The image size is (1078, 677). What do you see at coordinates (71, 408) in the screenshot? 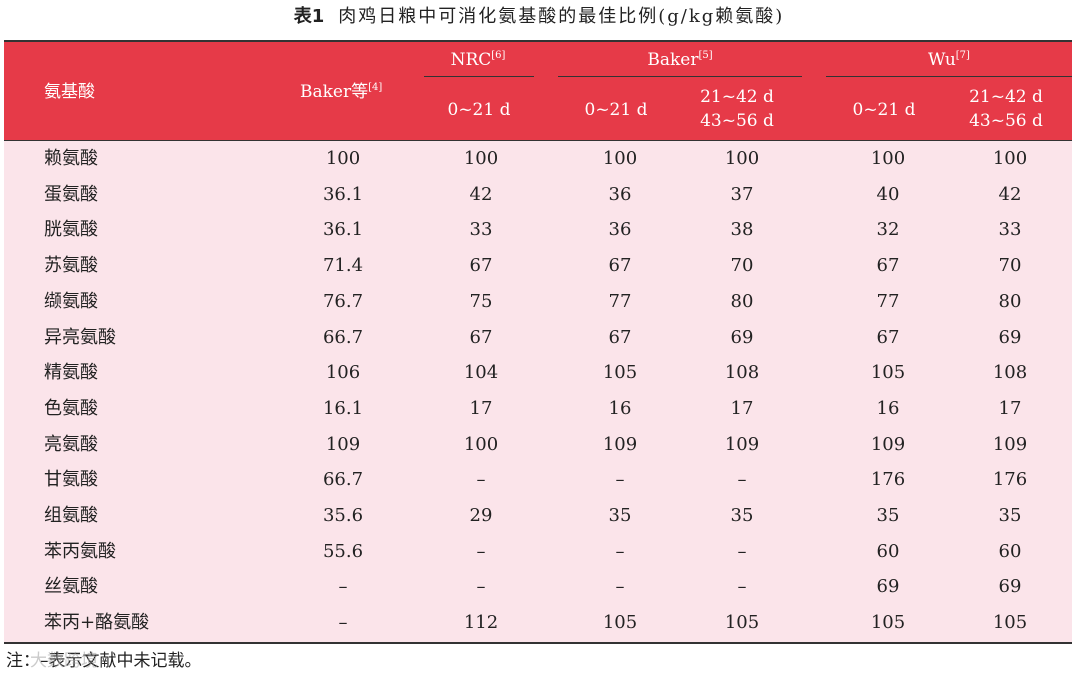
I see `amino-acid-name: 色氨酸` at bounding box center [71, 408].